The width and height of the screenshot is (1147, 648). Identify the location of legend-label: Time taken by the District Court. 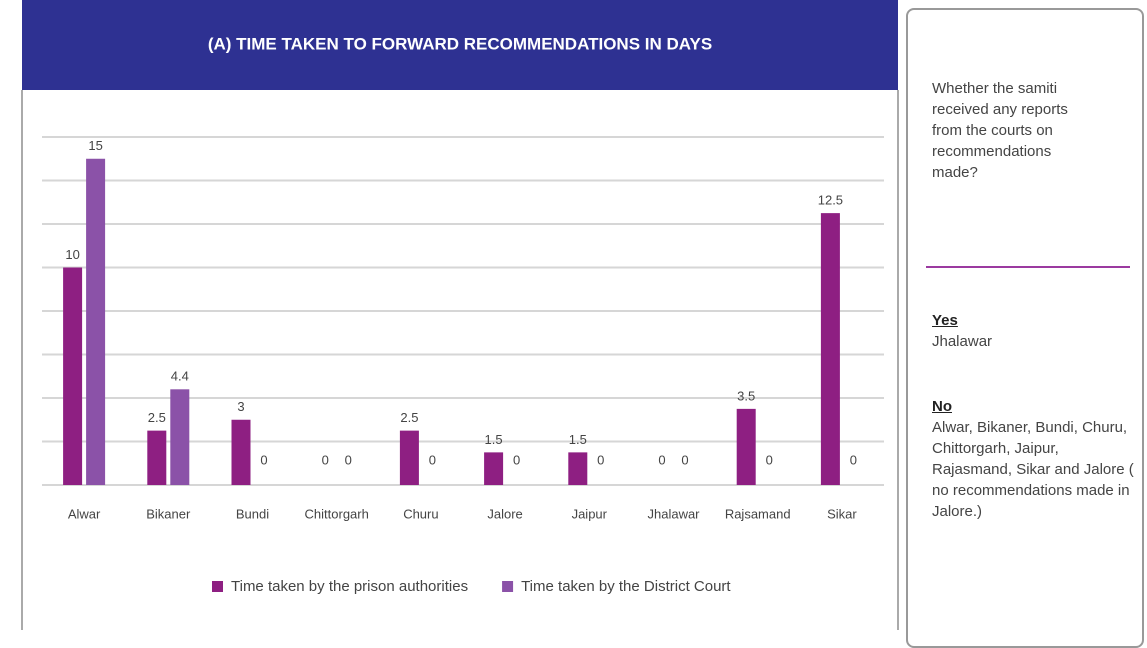
(626, 586).